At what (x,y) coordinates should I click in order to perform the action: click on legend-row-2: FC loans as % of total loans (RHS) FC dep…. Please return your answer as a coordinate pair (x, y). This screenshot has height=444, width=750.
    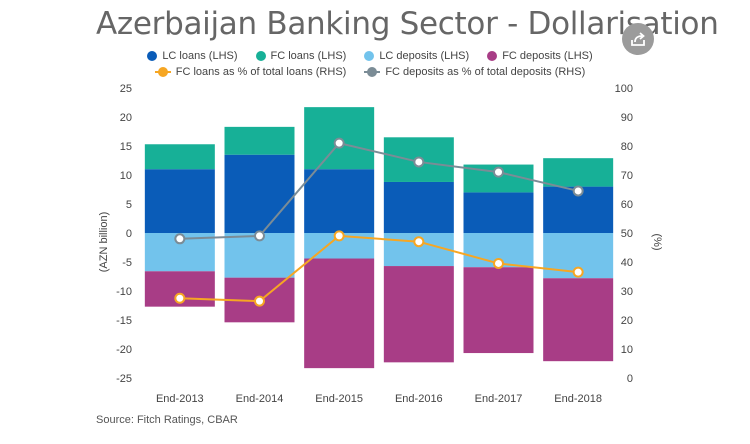
    Looking at the image, I should click on (370, 72).